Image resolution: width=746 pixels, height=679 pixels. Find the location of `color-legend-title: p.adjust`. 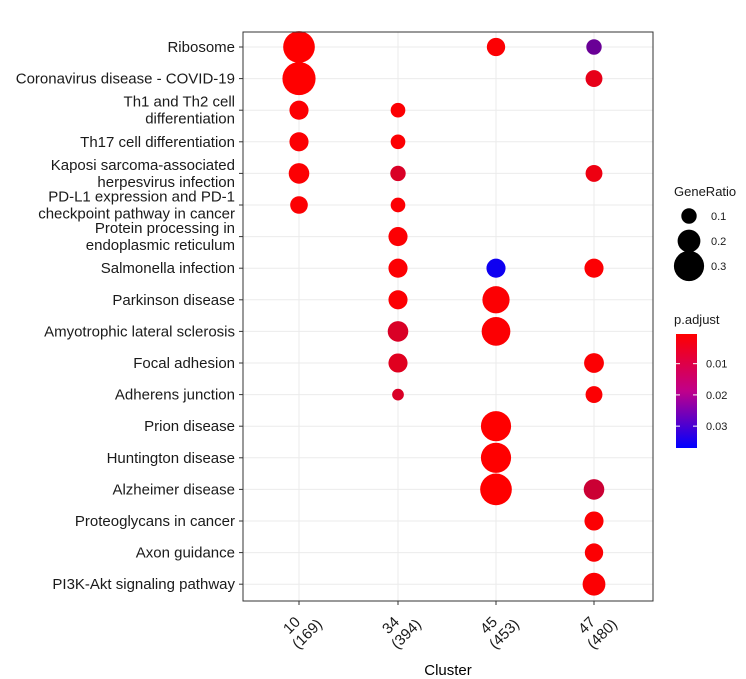

color-legend-title: p.adjust is located at coordinates (697, 319).